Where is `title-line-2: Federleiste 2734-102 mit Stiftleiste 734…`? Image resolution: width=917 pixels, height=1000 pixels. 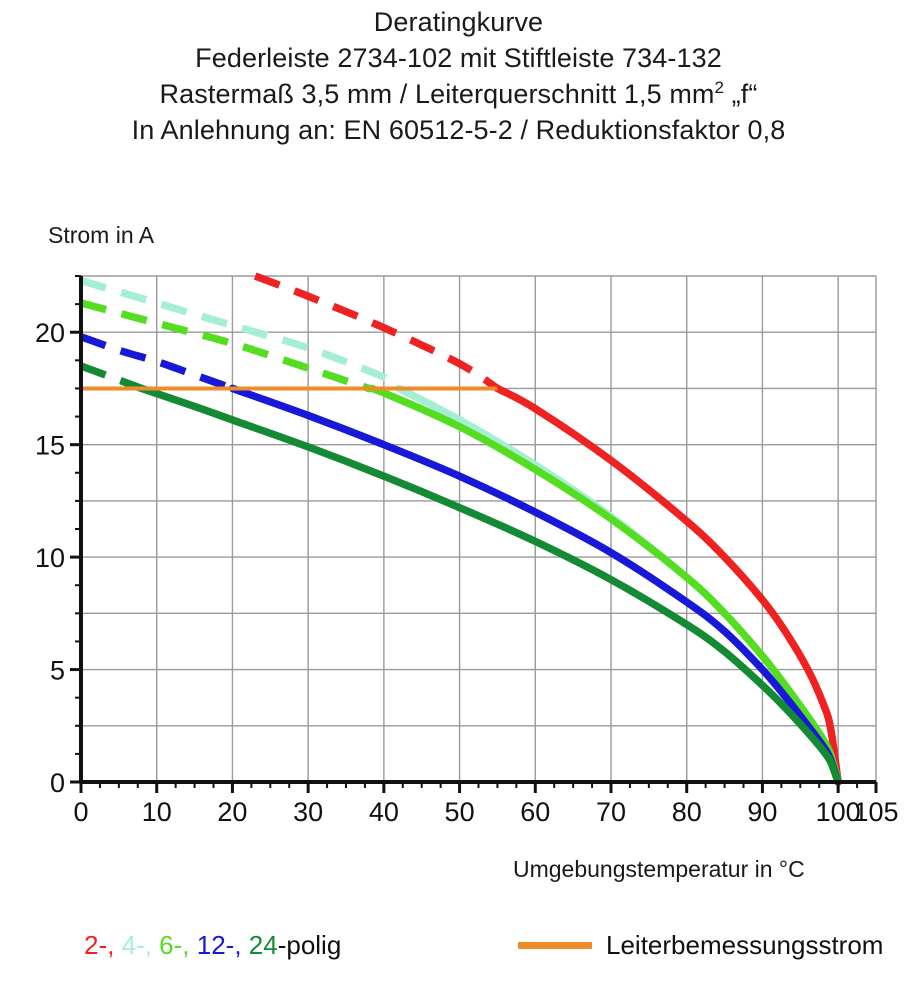 title-line-2: Federleiste 2734-102 mit Stiftleiste 734… is located at coordinates (458, 58).